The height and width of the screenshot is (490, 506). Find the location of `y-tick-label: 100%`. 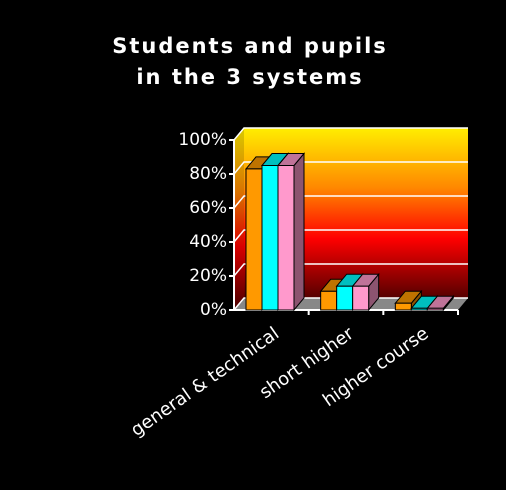

y-tick-label: 100% is located at coordinates (202, 140).